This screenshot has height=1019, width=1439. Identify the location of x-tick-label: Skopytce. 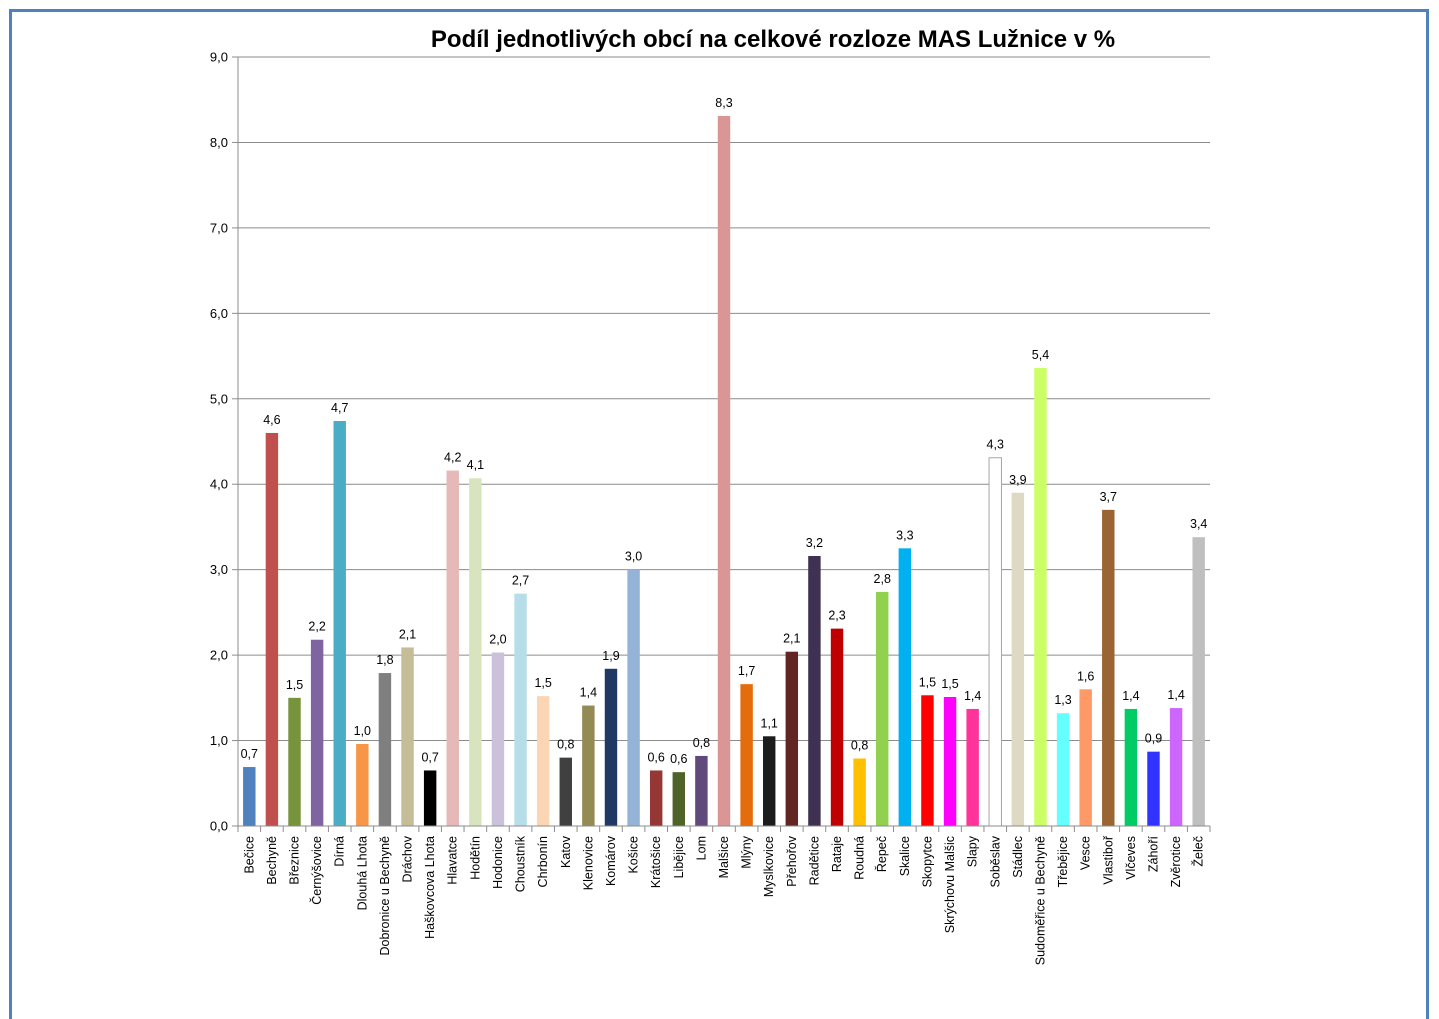
(927, 861).